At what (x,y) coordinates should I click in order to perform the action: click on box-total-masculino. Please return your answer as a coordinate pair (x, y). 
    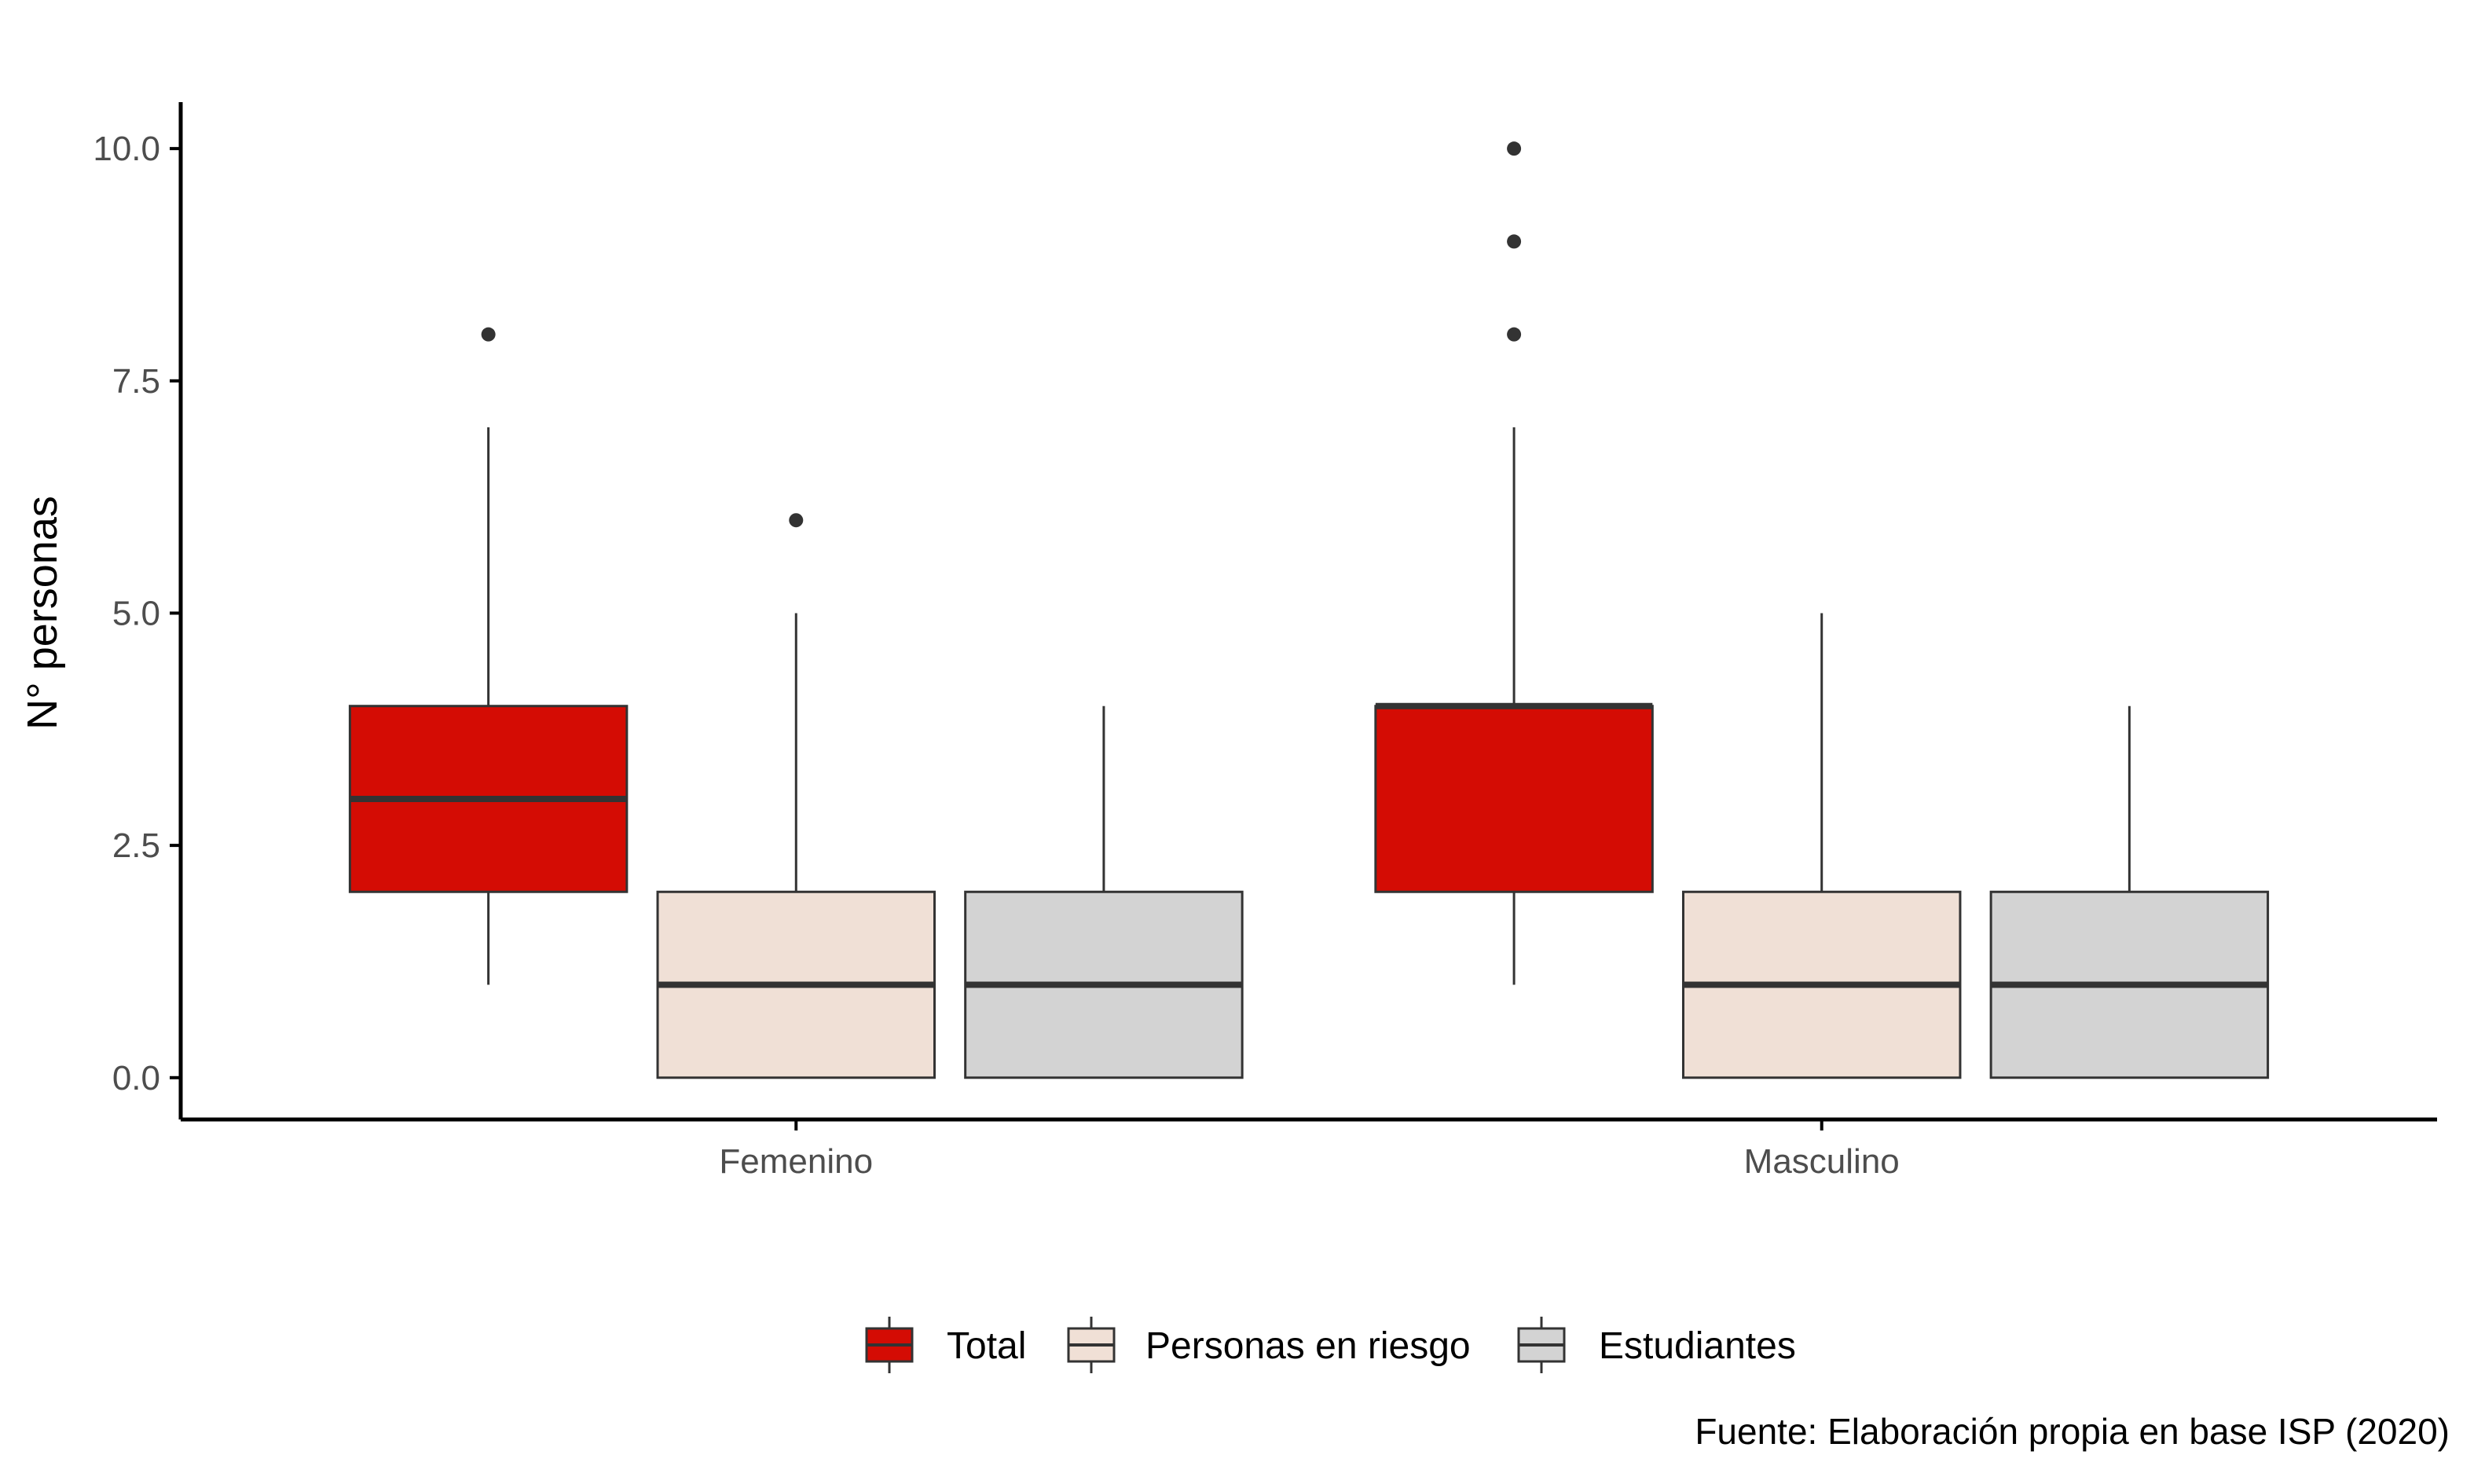
    Looking at the image, I should click on (1514, 563).